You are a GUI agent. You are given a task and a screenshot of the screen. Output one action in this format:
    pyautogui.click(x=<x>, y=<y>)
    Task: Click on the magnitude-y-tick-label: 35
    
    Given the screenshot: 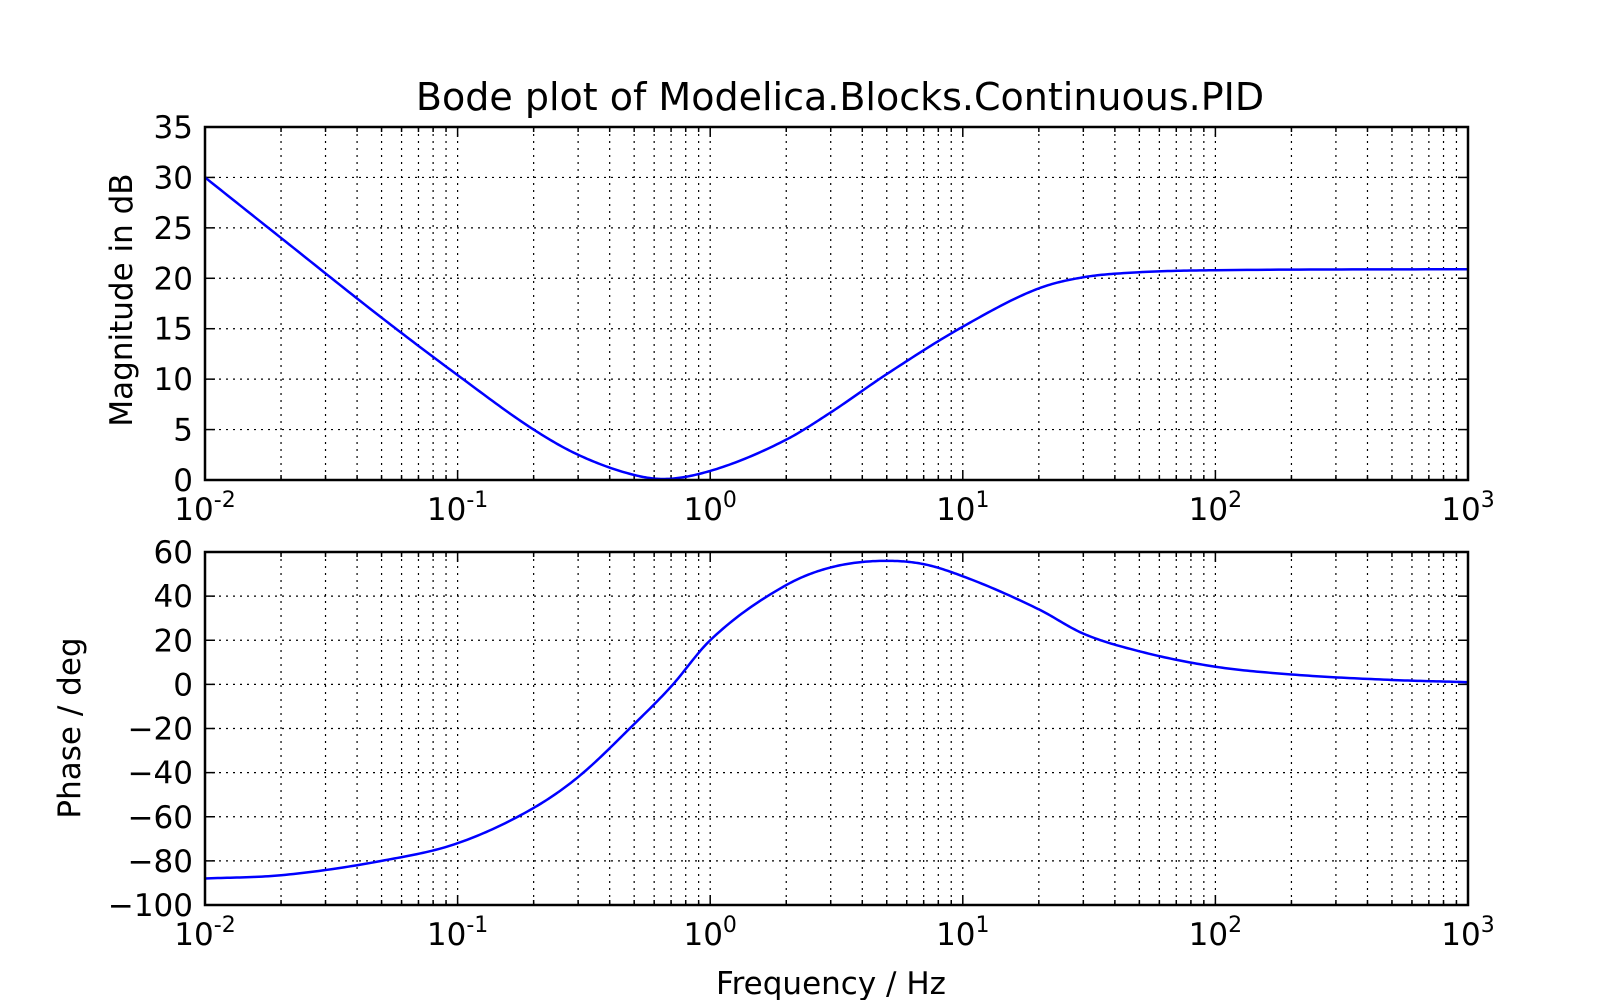 What is the action you would take?
    pyautogui.click(x=173, y=128)
    